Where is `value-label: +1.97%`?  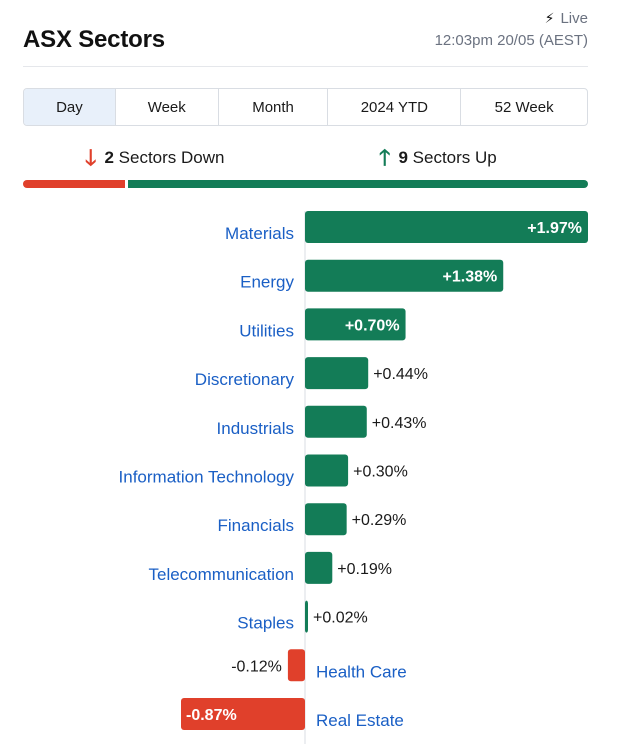
value-label: +1.97% is located at coordinates (554, 228).